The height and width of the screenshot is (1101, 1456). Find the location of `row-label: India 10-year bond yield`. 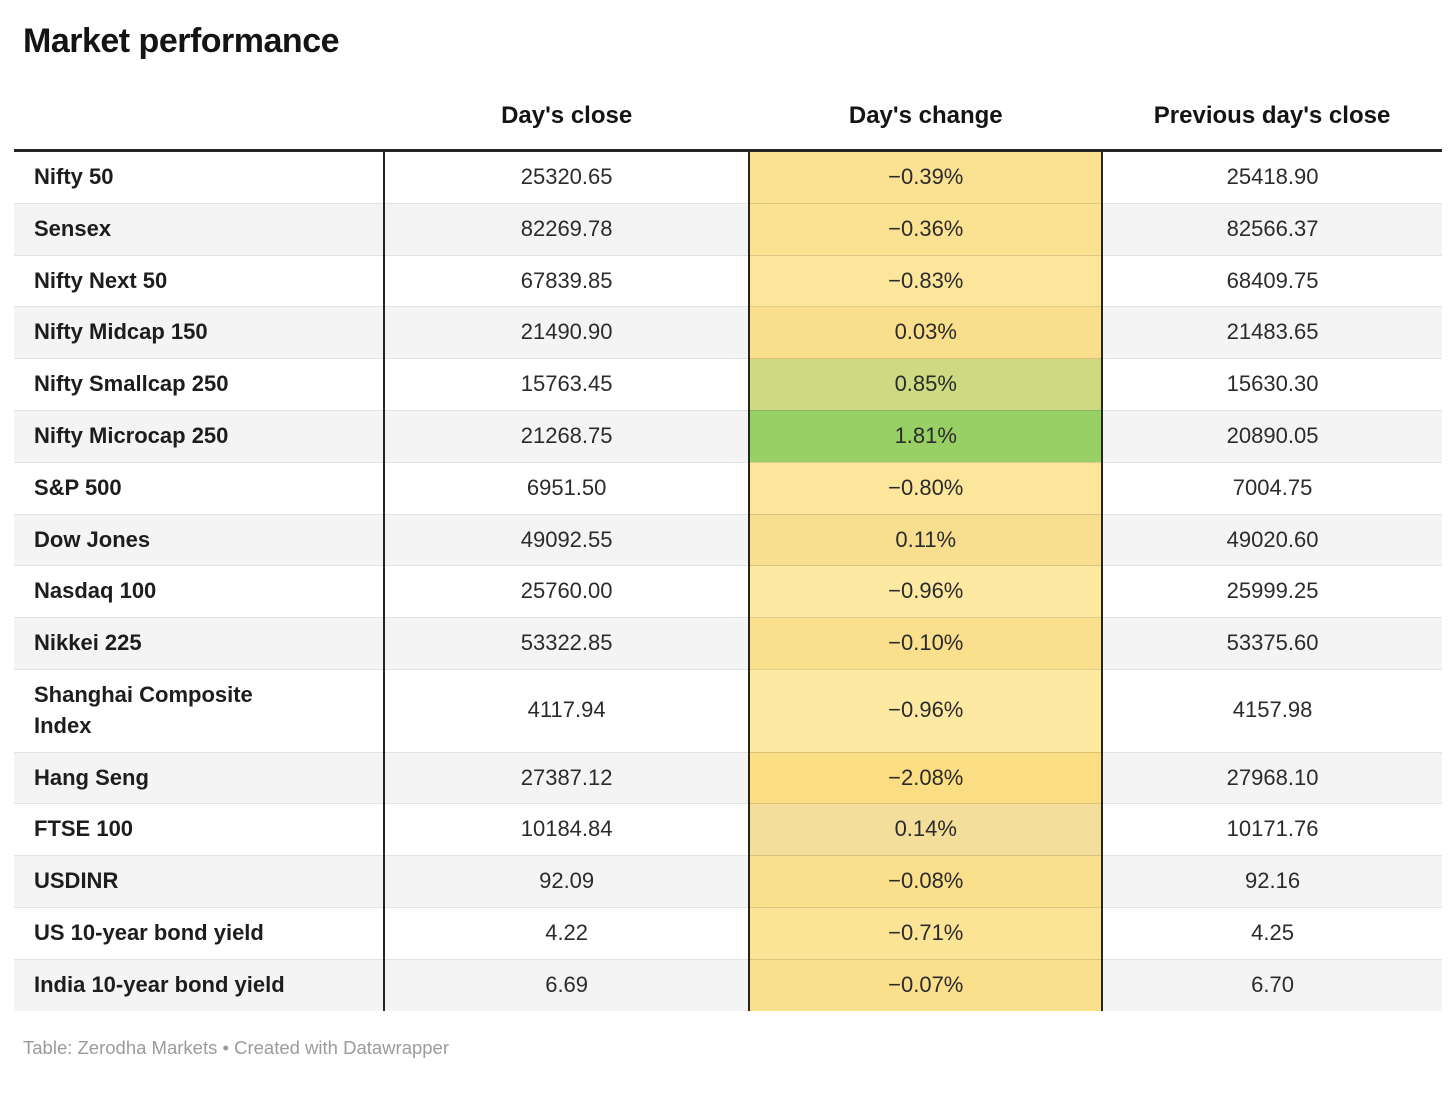

row-label: India 10-year bond yield is located at coordinates (199, 984).